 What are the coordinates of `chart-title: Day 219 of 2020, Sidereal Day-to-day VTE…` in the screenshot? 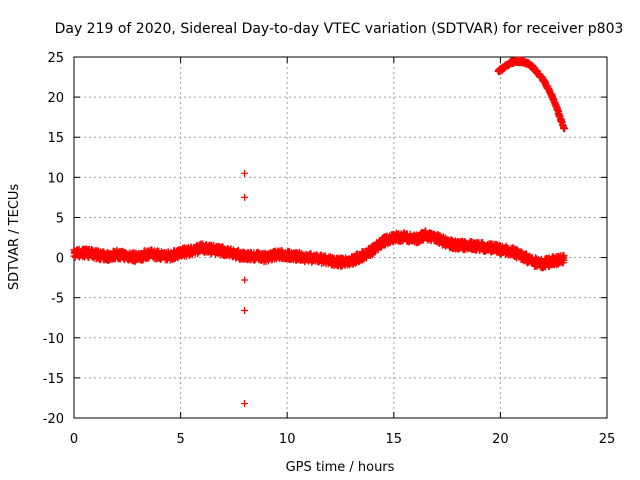 It's located at (339, 29).